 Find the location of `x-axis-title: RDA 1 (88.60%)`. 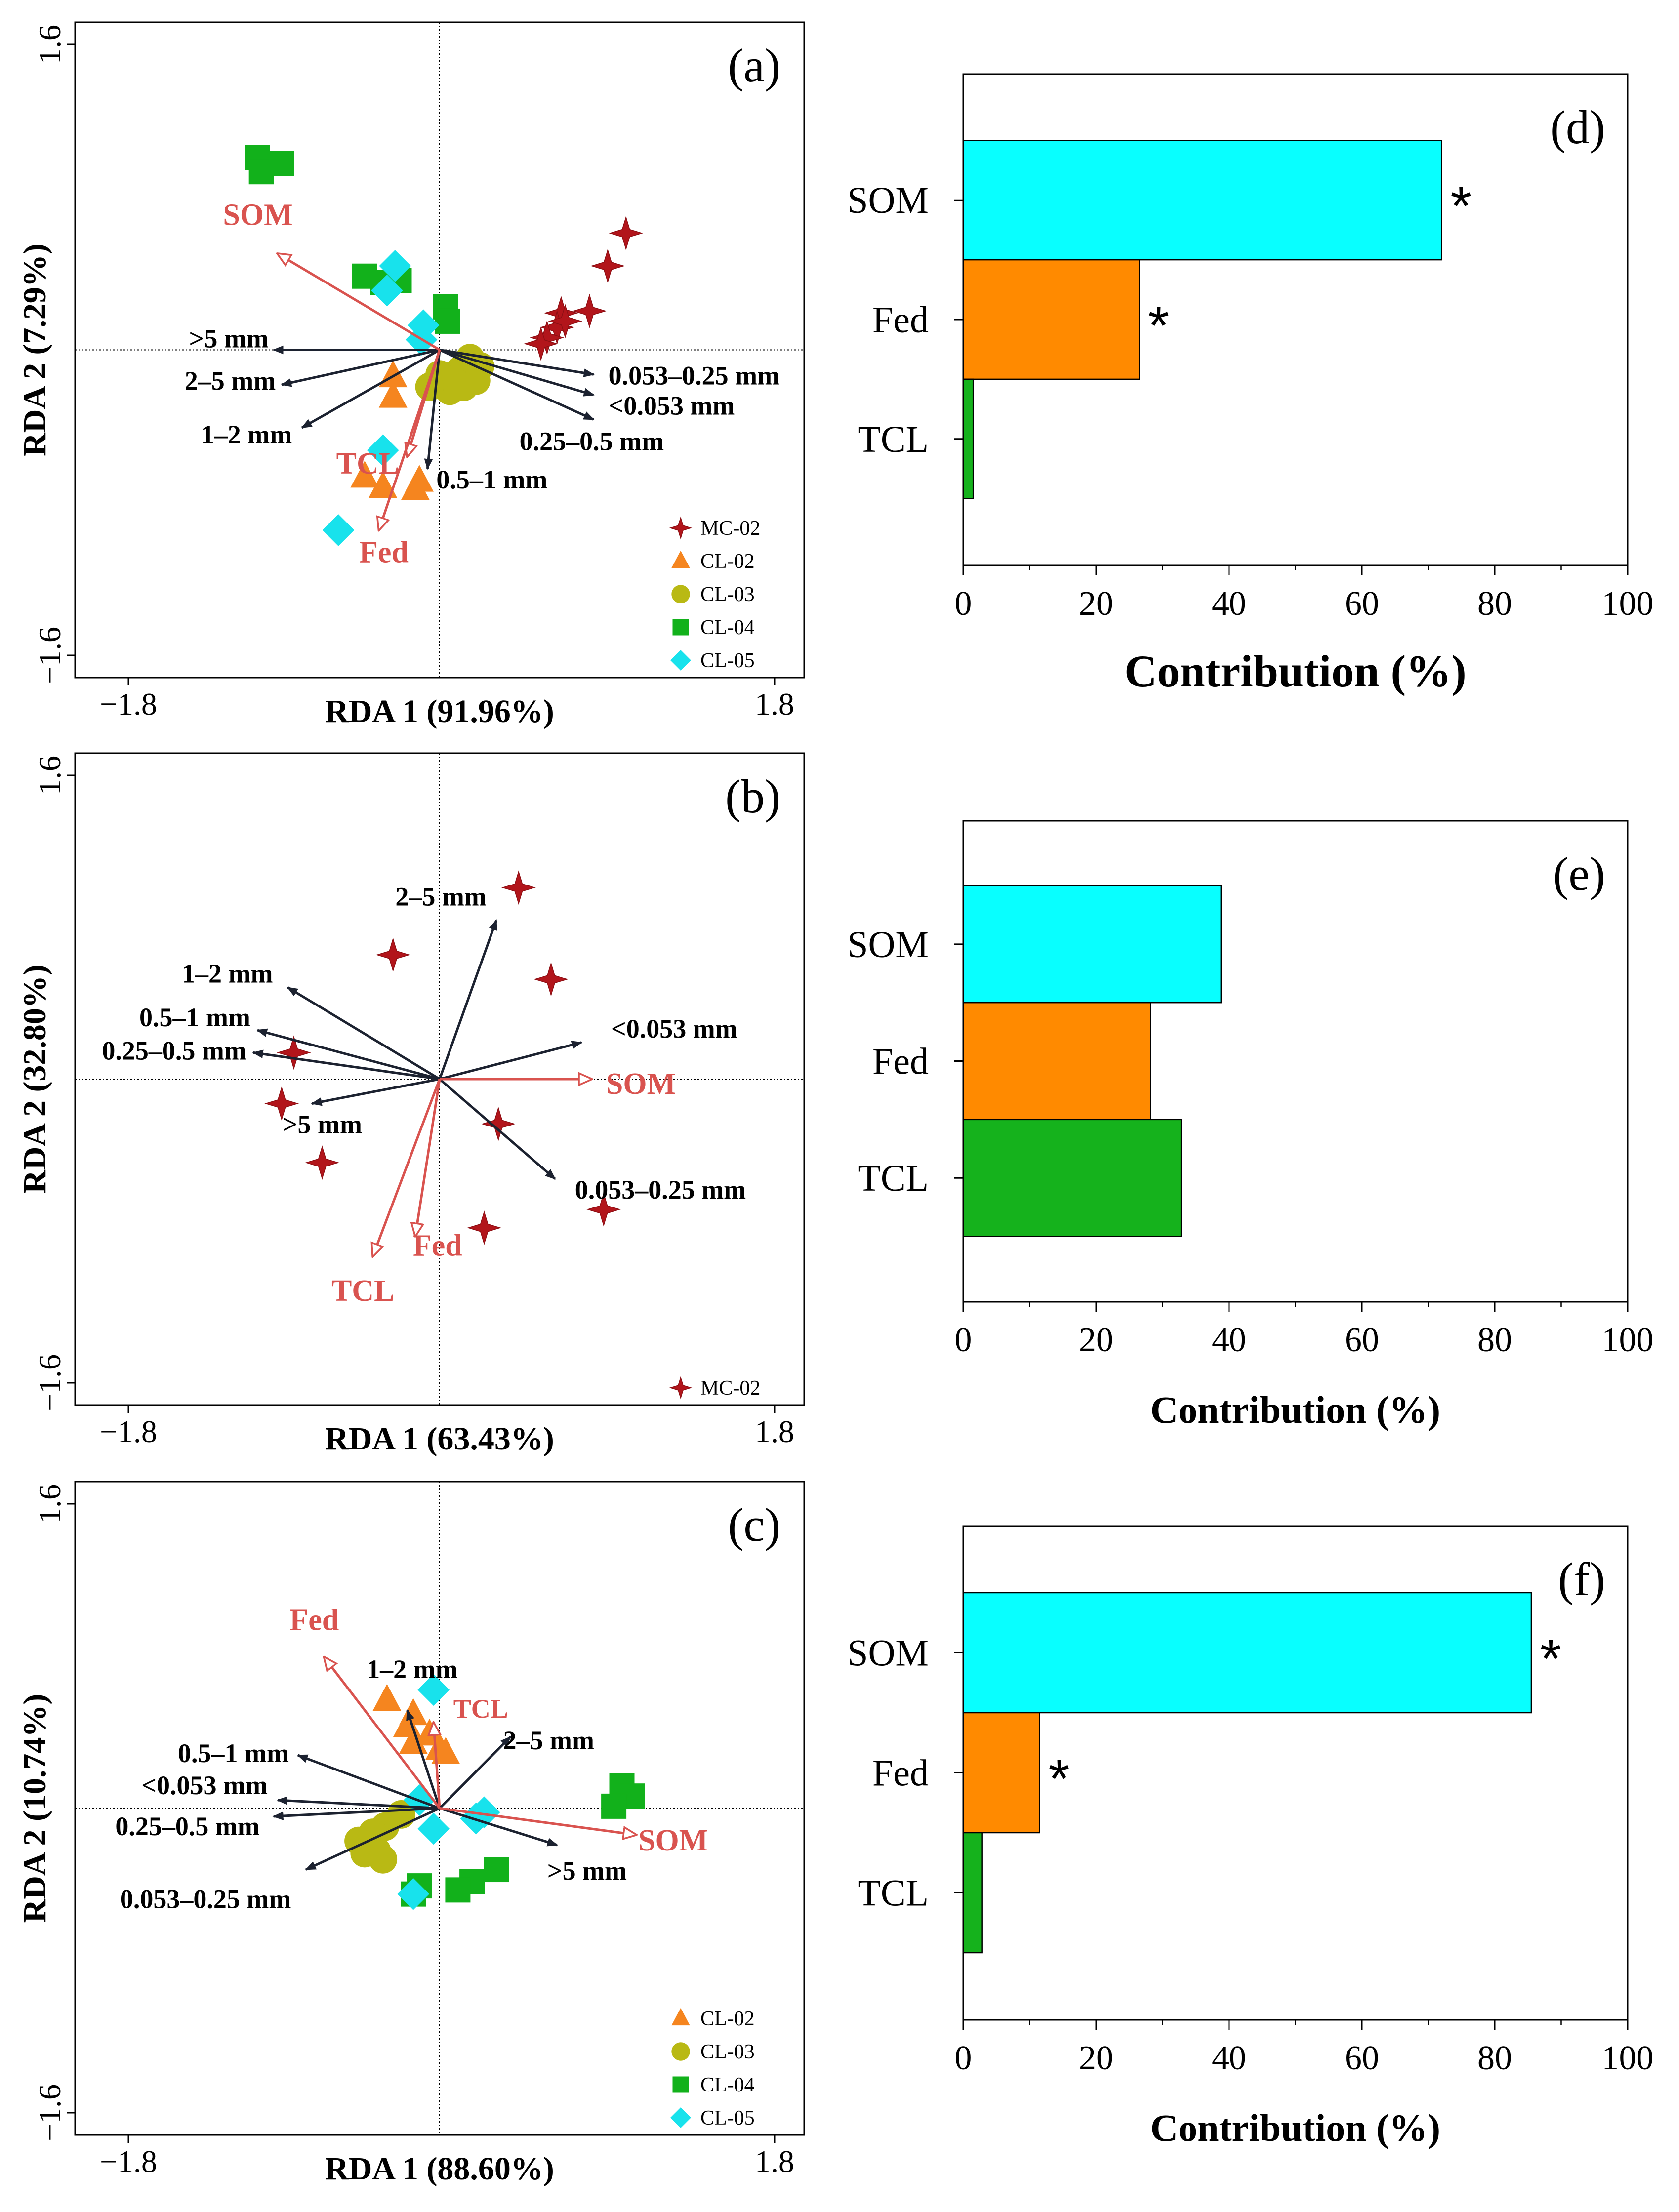

x-axis-title: RDA 1 (88.60%) is located at coordinates (439, 2169).